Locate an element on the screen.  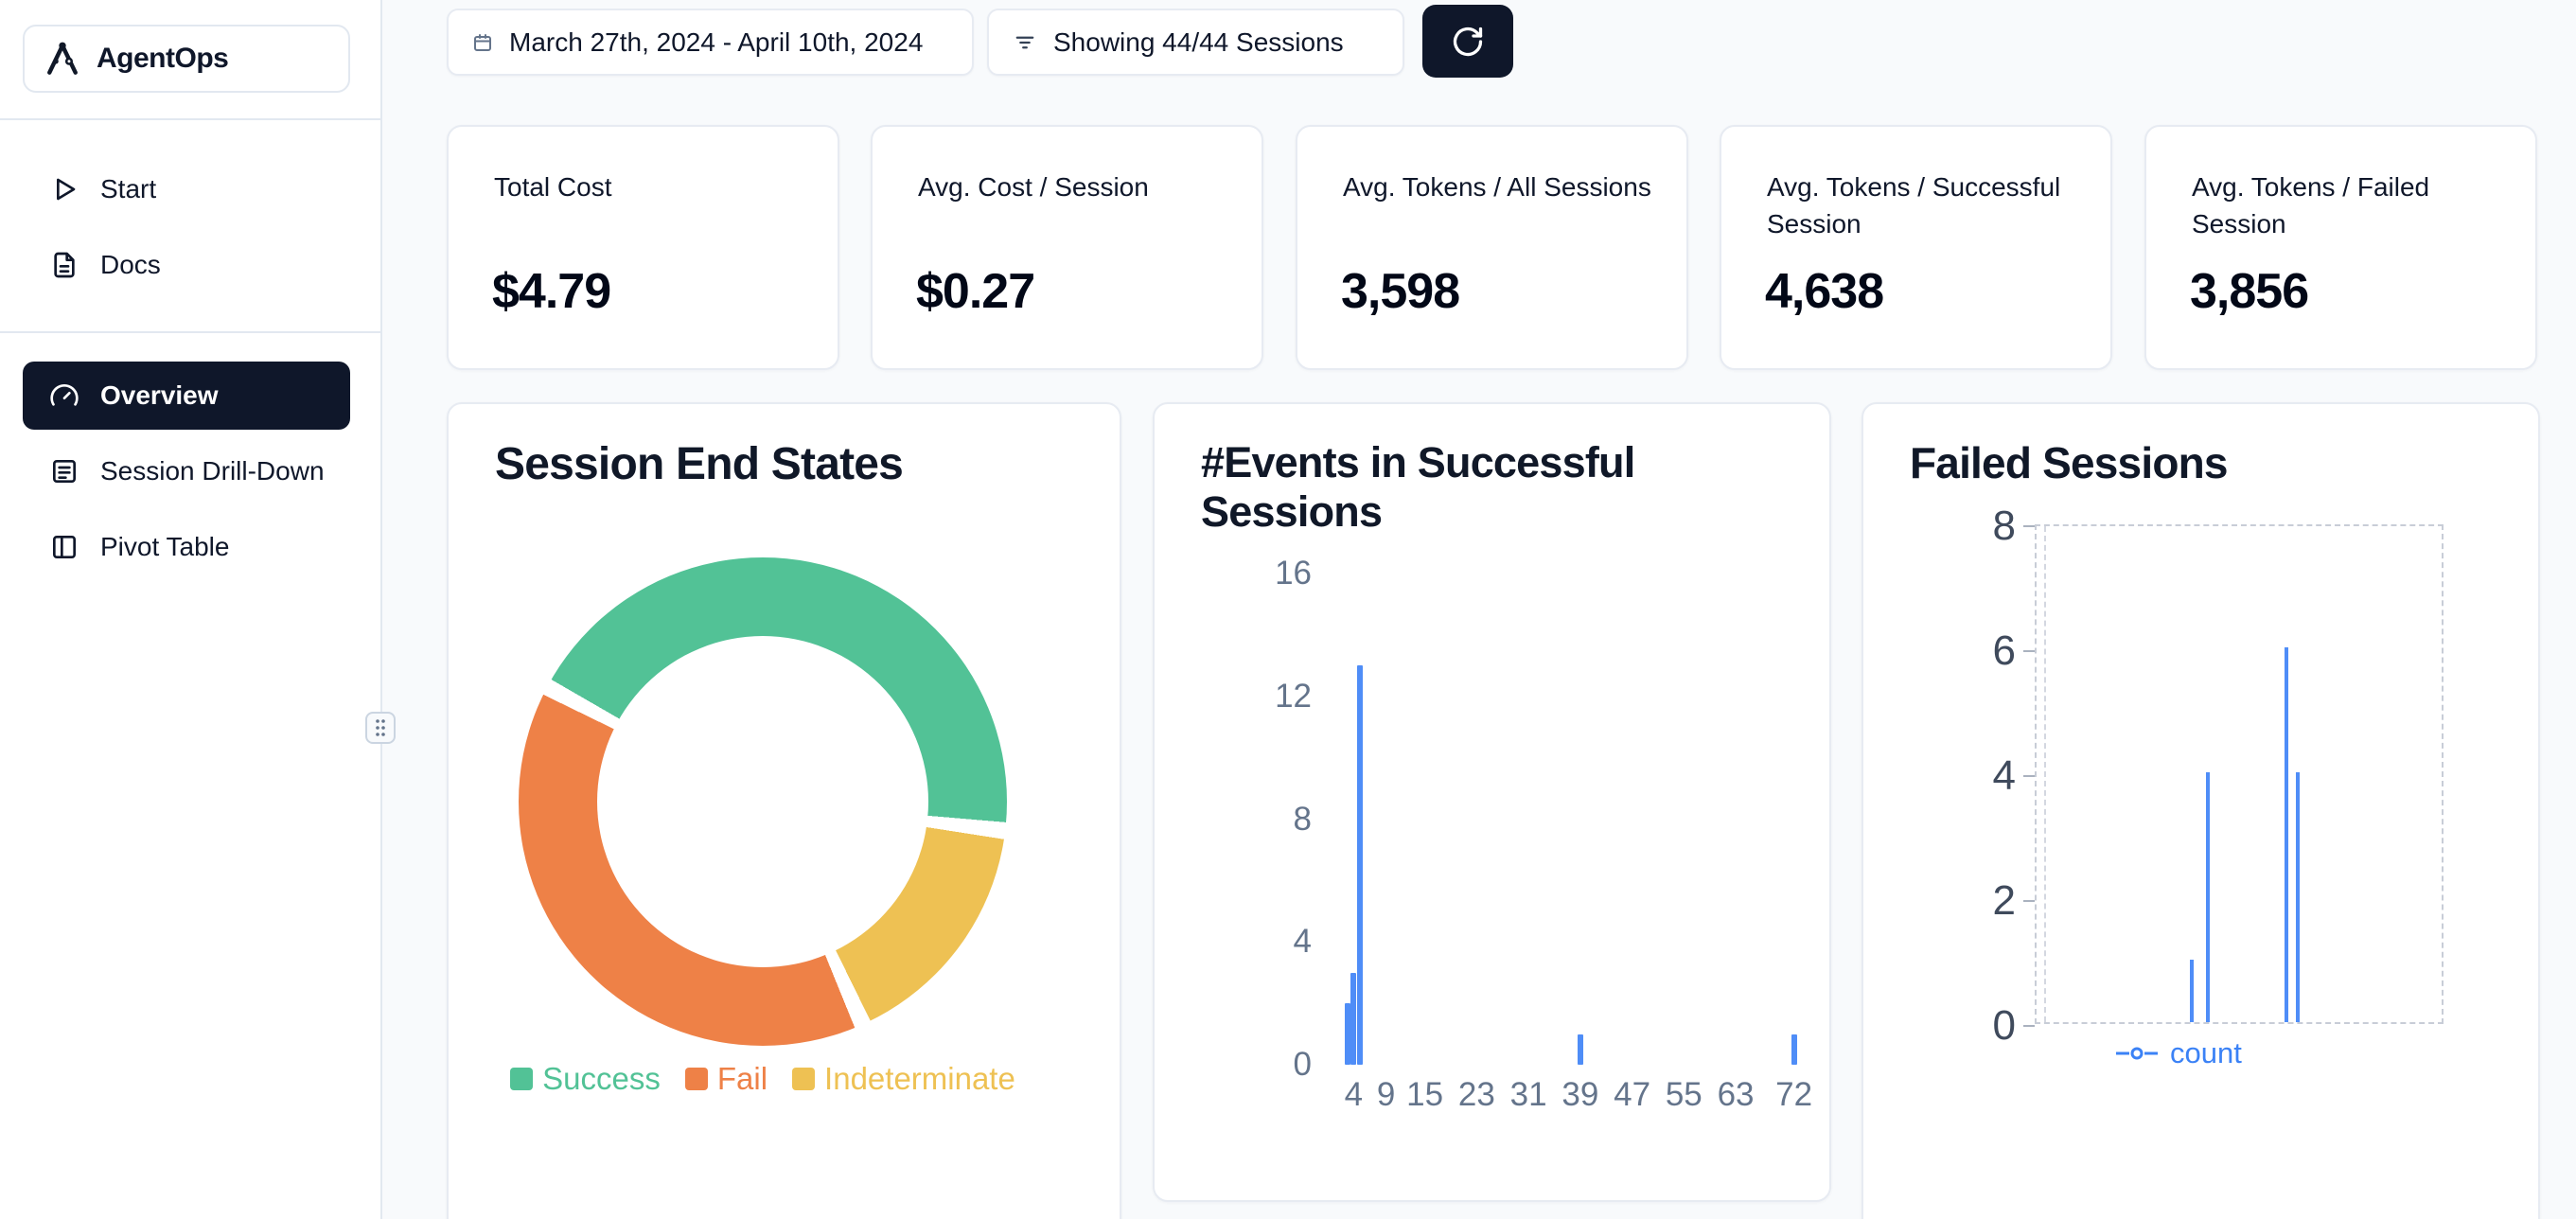
stat-card-avg-tokens-all: Avg. Tokens / All Sessions 3,598 is located at coordinates (1492, 247).